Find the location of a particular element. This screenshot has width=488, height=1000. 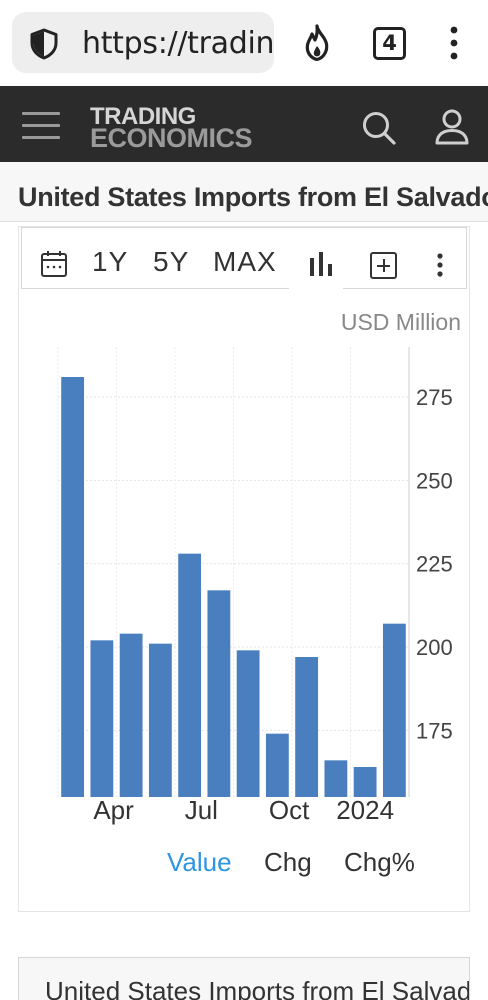

unit-label: USD Million is located at coordinates (400, 322).